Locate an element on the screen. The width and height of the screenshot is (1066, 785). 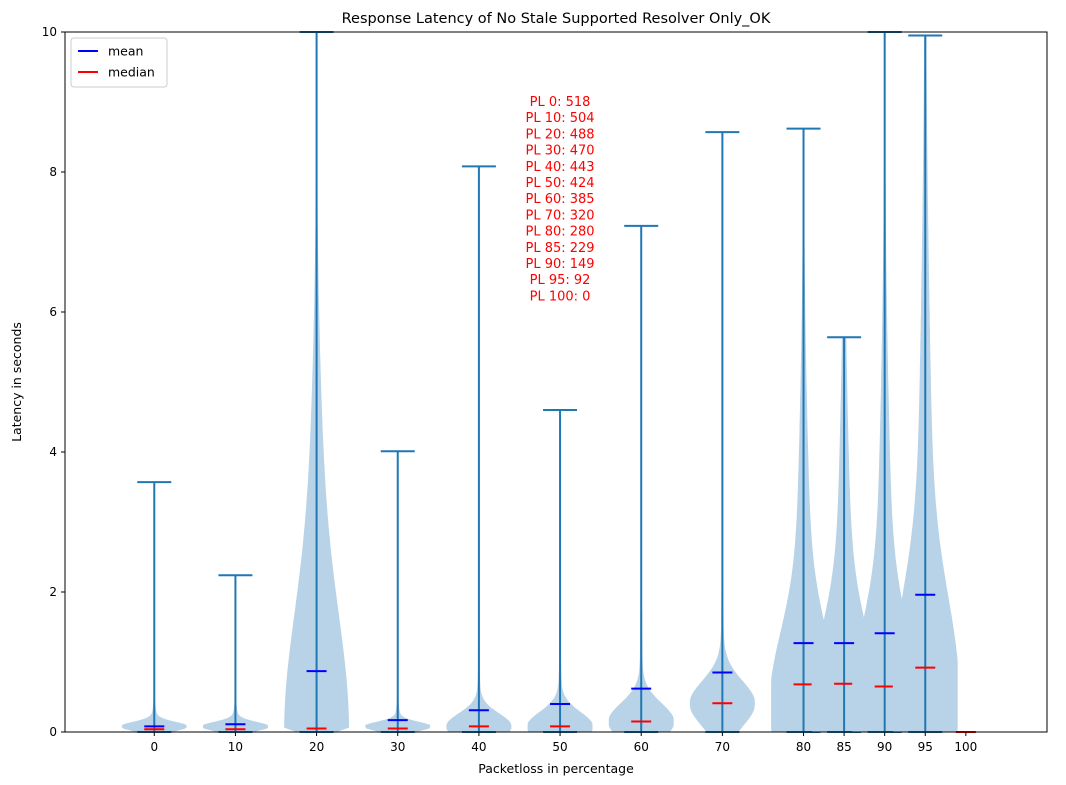
annotation-line: PL 90: 149 is located at coordinates (560, 264).